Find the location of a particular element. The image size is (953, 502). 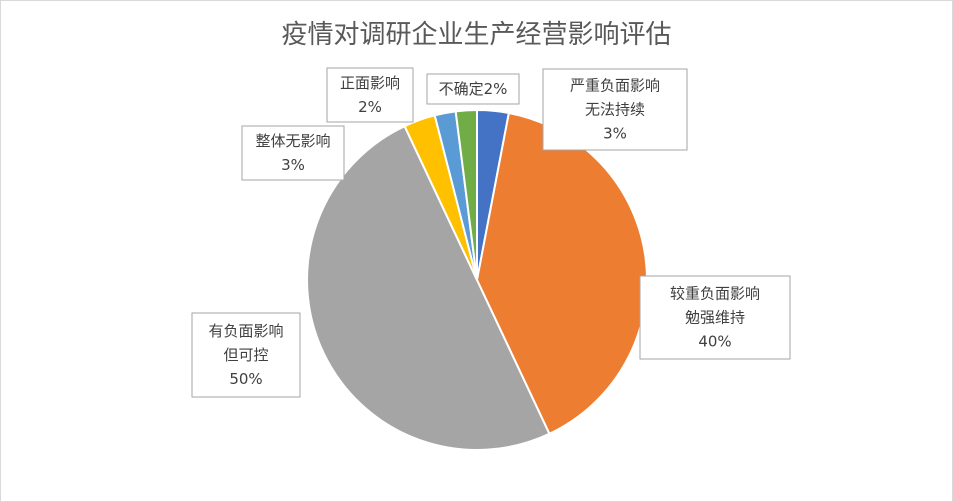

data-label-text: 50% is located at coordinates (245, 379).